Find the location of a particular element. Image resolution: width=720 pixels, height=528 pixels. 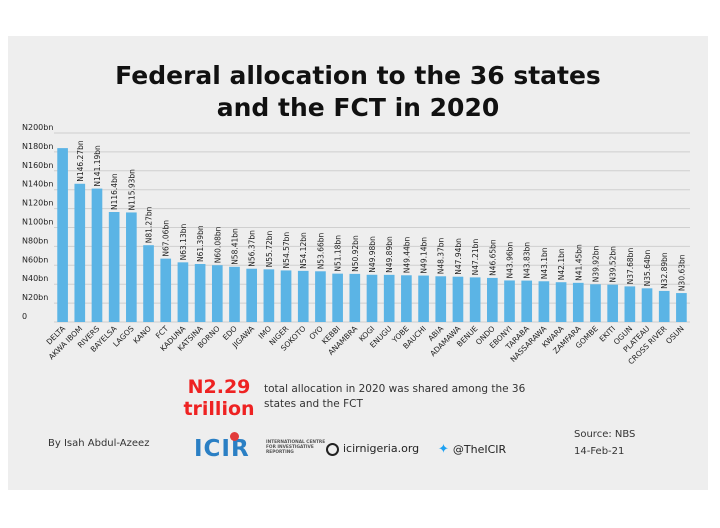

bar-value-label: N30.63bn is located at coordinates (681, 272).